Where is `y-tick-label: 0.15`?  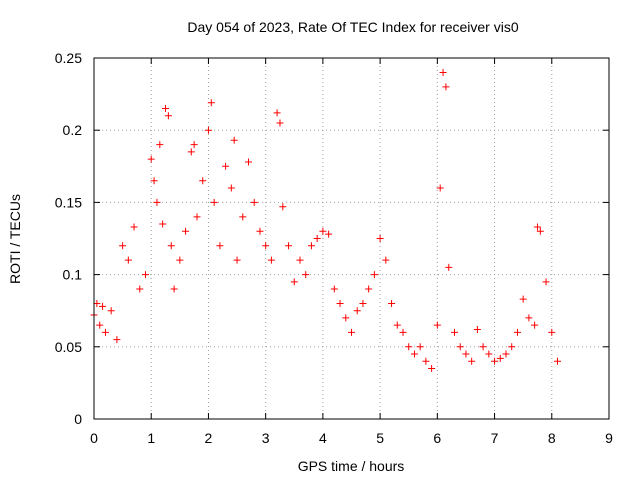
y-tick-label: 0.15 is located at coordinates (68, 202).